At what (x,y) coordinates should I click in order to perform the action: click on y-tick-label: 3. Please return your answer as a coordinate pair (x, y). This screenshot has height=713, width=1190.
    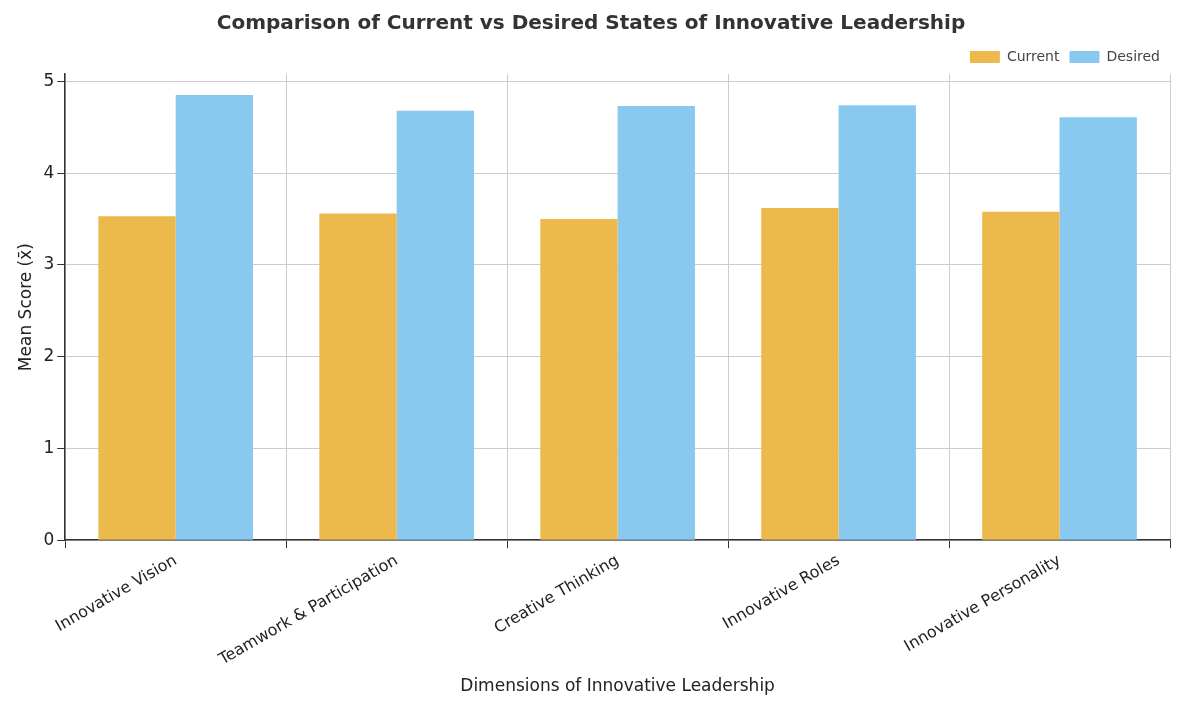
    Looking at the image, I should click on (49, 263).